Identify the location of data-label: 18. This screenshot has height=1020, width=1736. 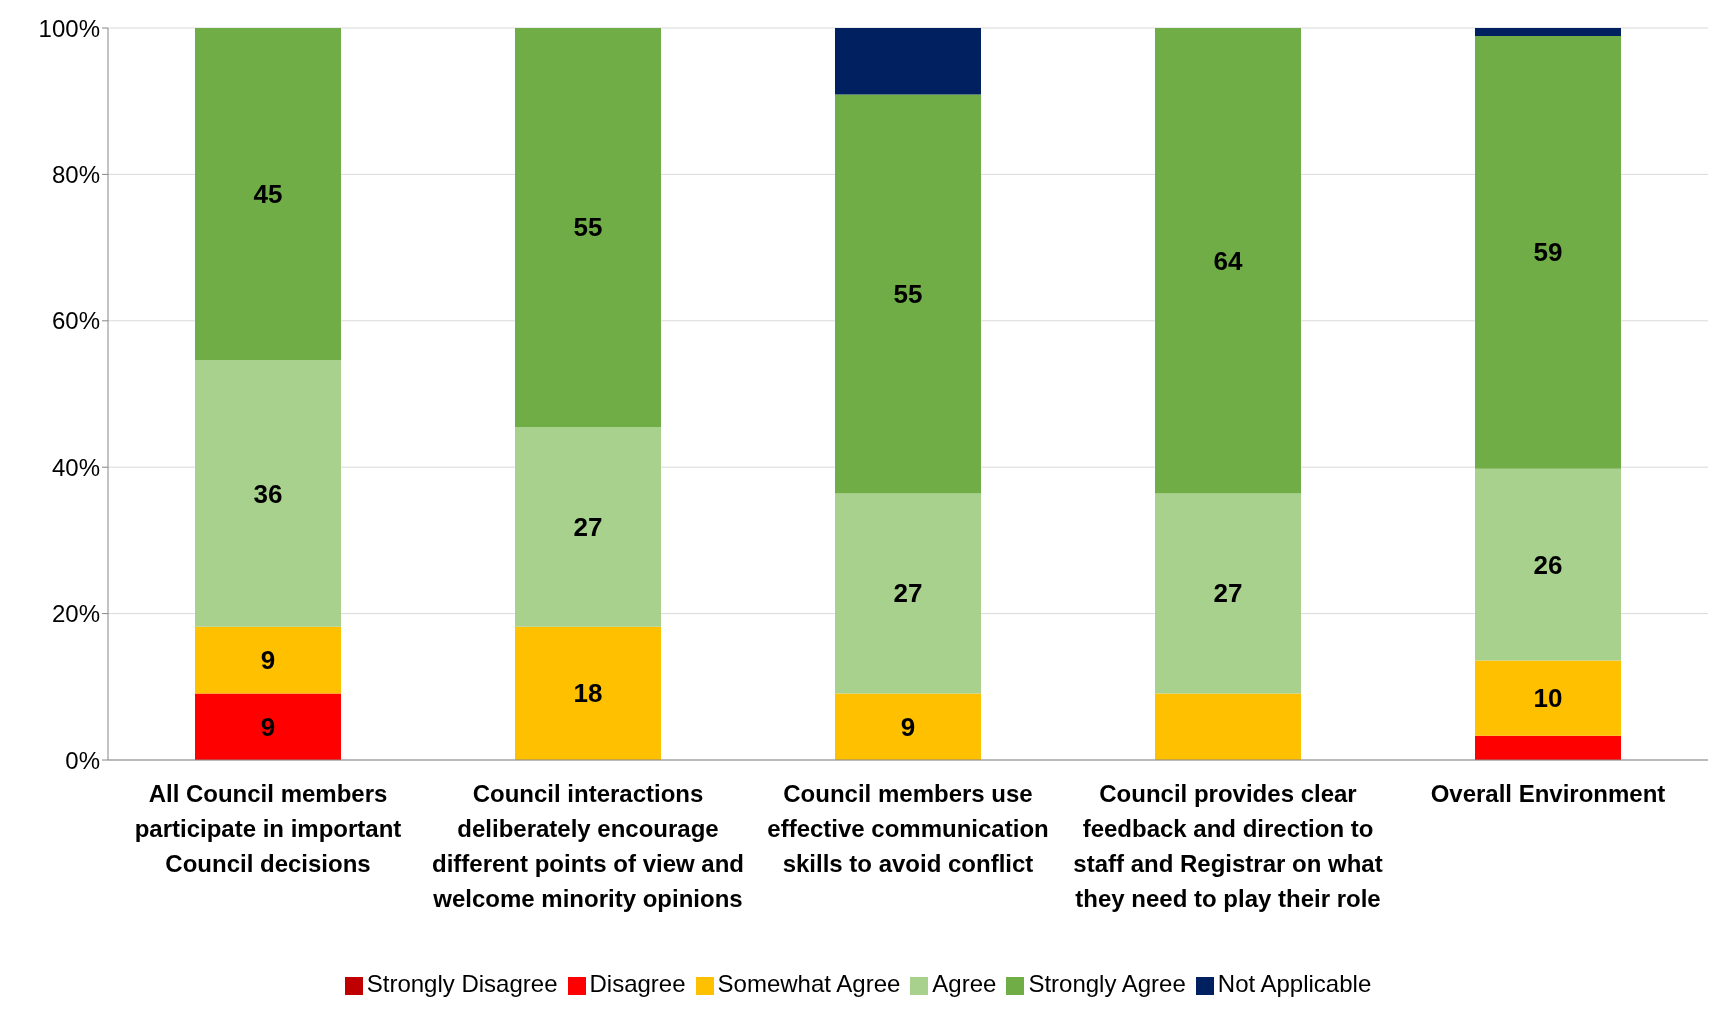
(588, 693).